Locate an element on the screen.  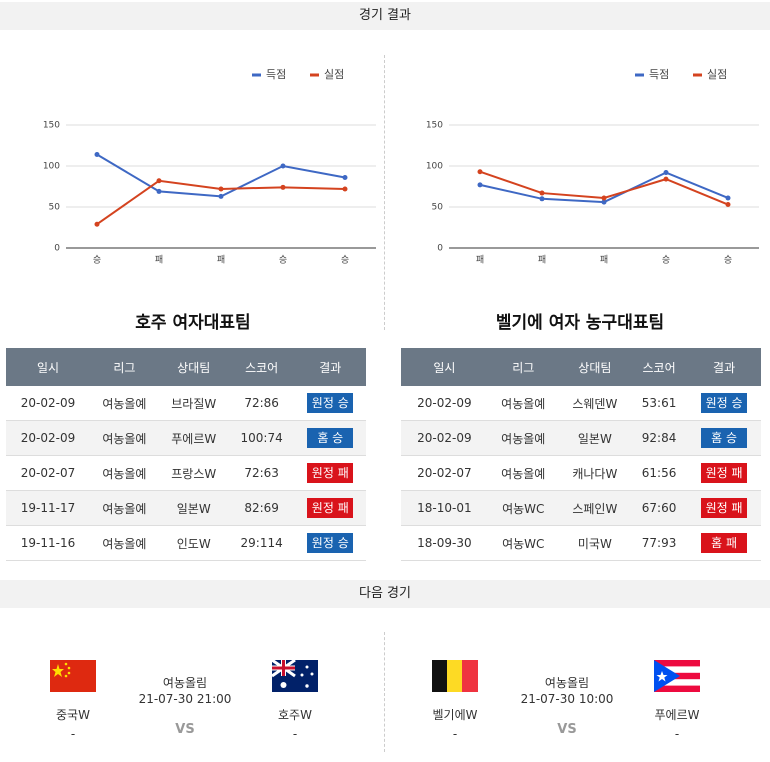
cell: 미국W is located at coordinates (594, 543).